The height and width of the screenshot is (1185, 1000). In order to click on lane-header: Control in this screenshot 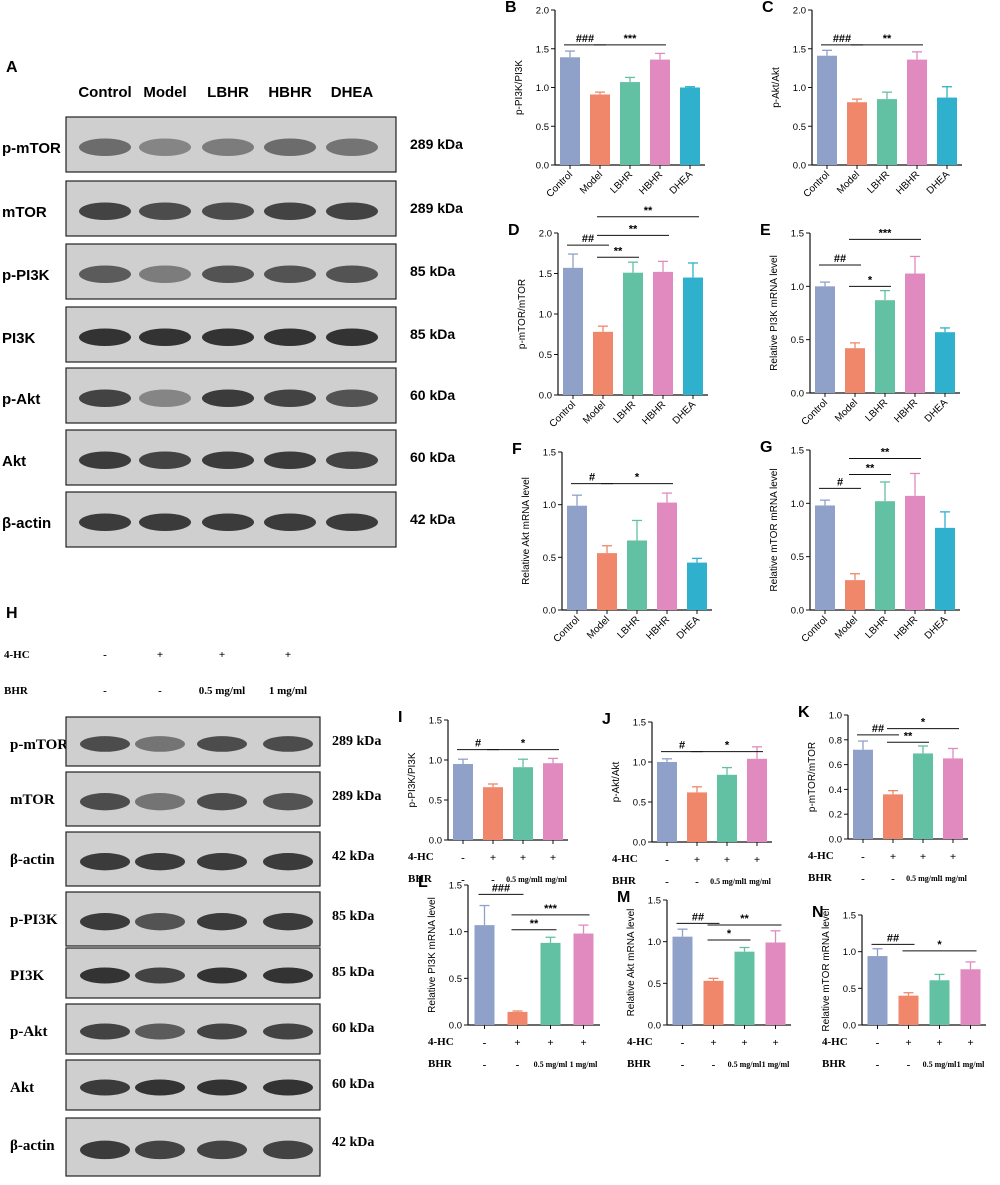, I will do `click(104, 92)`.